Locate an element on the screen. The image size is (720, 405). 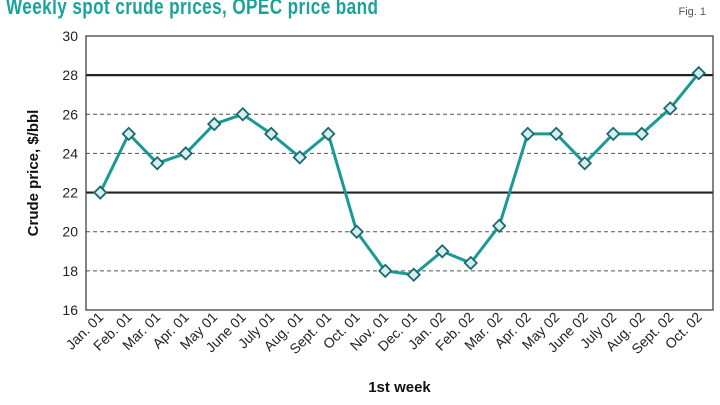
y-tick-label: 16 is located at coordinates (70, 310).